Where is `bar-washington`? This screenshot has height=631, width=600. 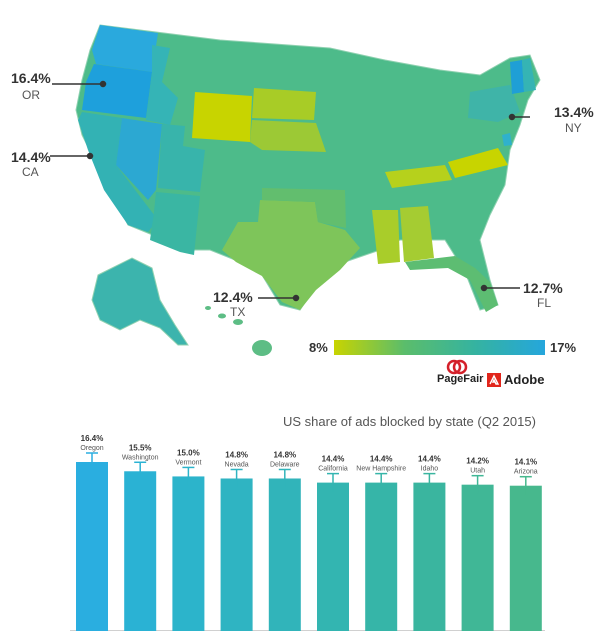
bar-washington is located at coordinates (140, 551).